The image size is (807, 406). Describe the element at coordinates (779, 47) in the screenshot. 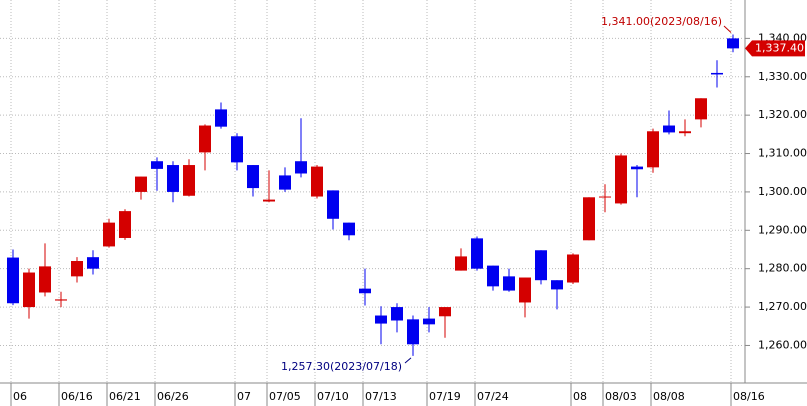

I see `last-price-label: 1,337.40` at that location.